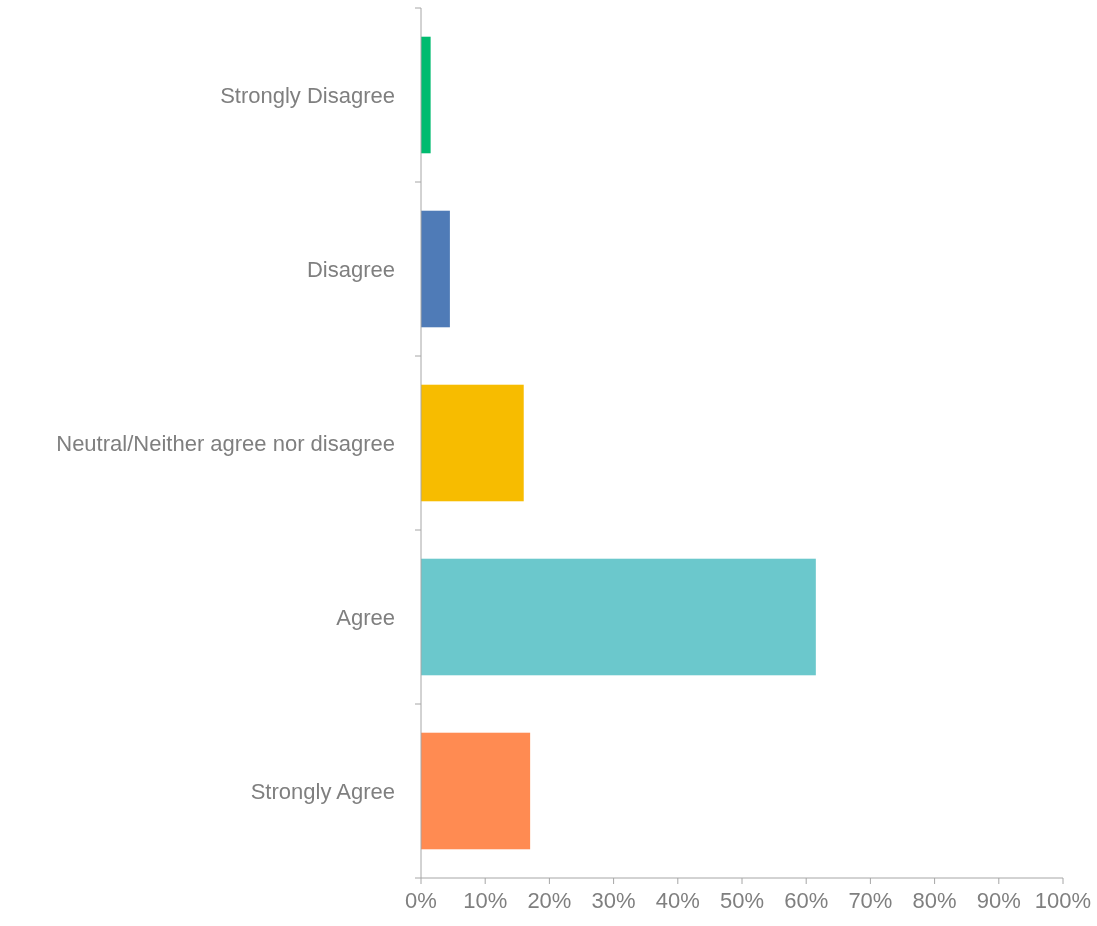 Image resolution: width=1097 pixels, height=926 pixels. I want to click on x-tick-label: 30%, so click(613, 900).